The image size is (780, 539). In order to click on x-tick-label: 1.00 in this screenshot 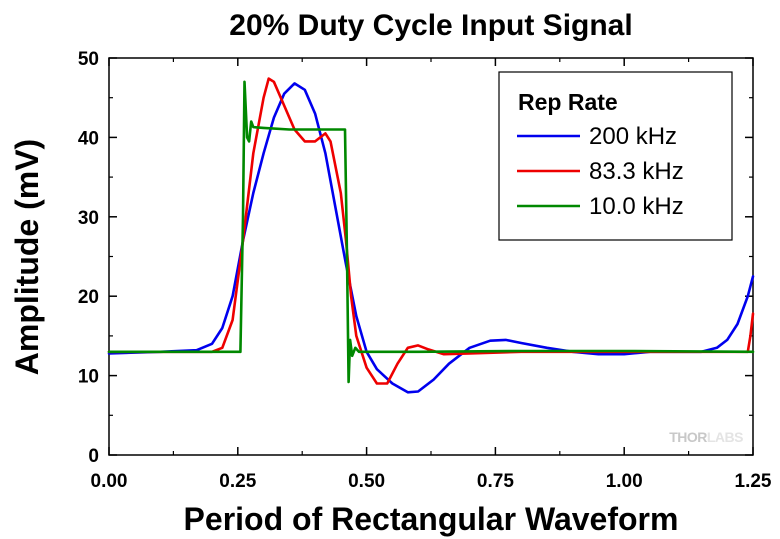, I will do `click(624, 481)`.